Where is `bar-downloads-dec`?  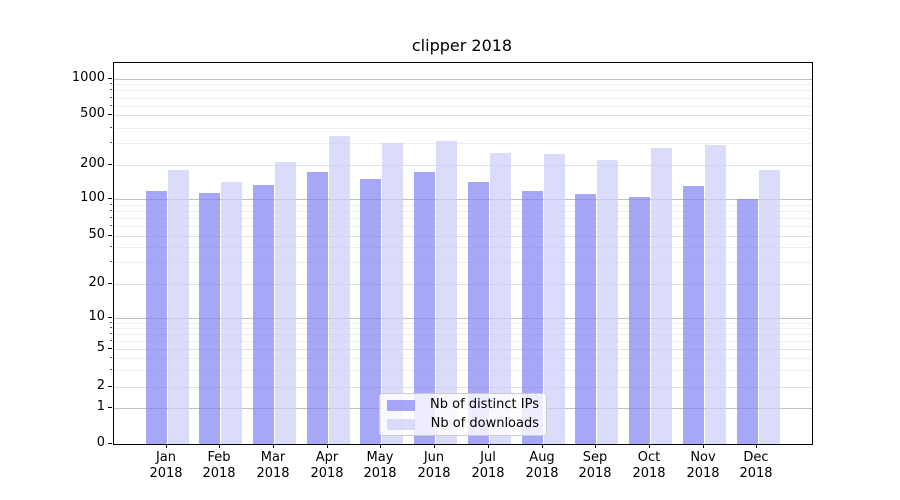 bar-downloads-dec is located at coordinates (769, 306).